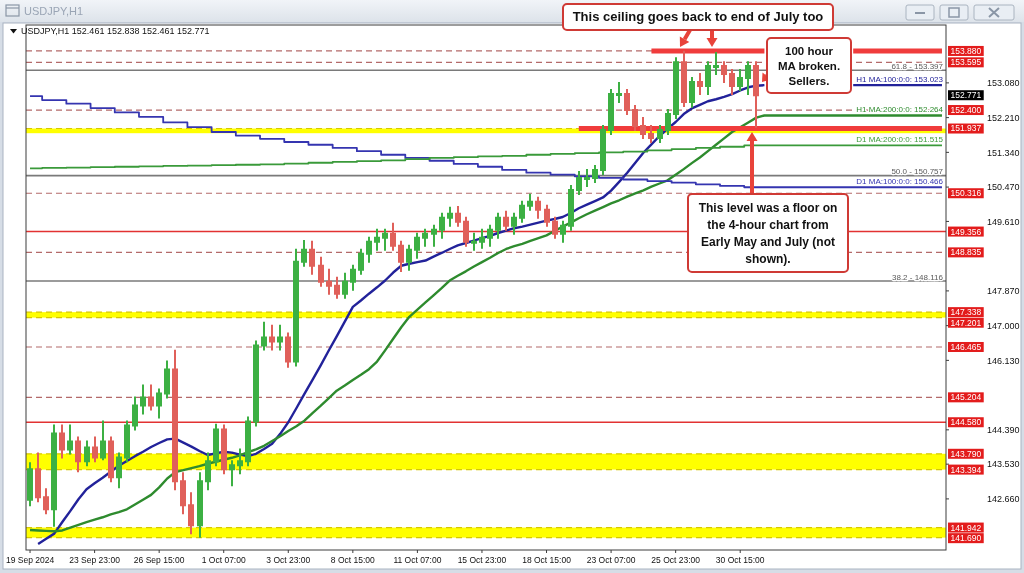 The image size is (1024, 573). Describe the element at coordinates (900, 182) in the screenshot. I see `series-label: D1 MA:100:0:0: 150.466` at that location.